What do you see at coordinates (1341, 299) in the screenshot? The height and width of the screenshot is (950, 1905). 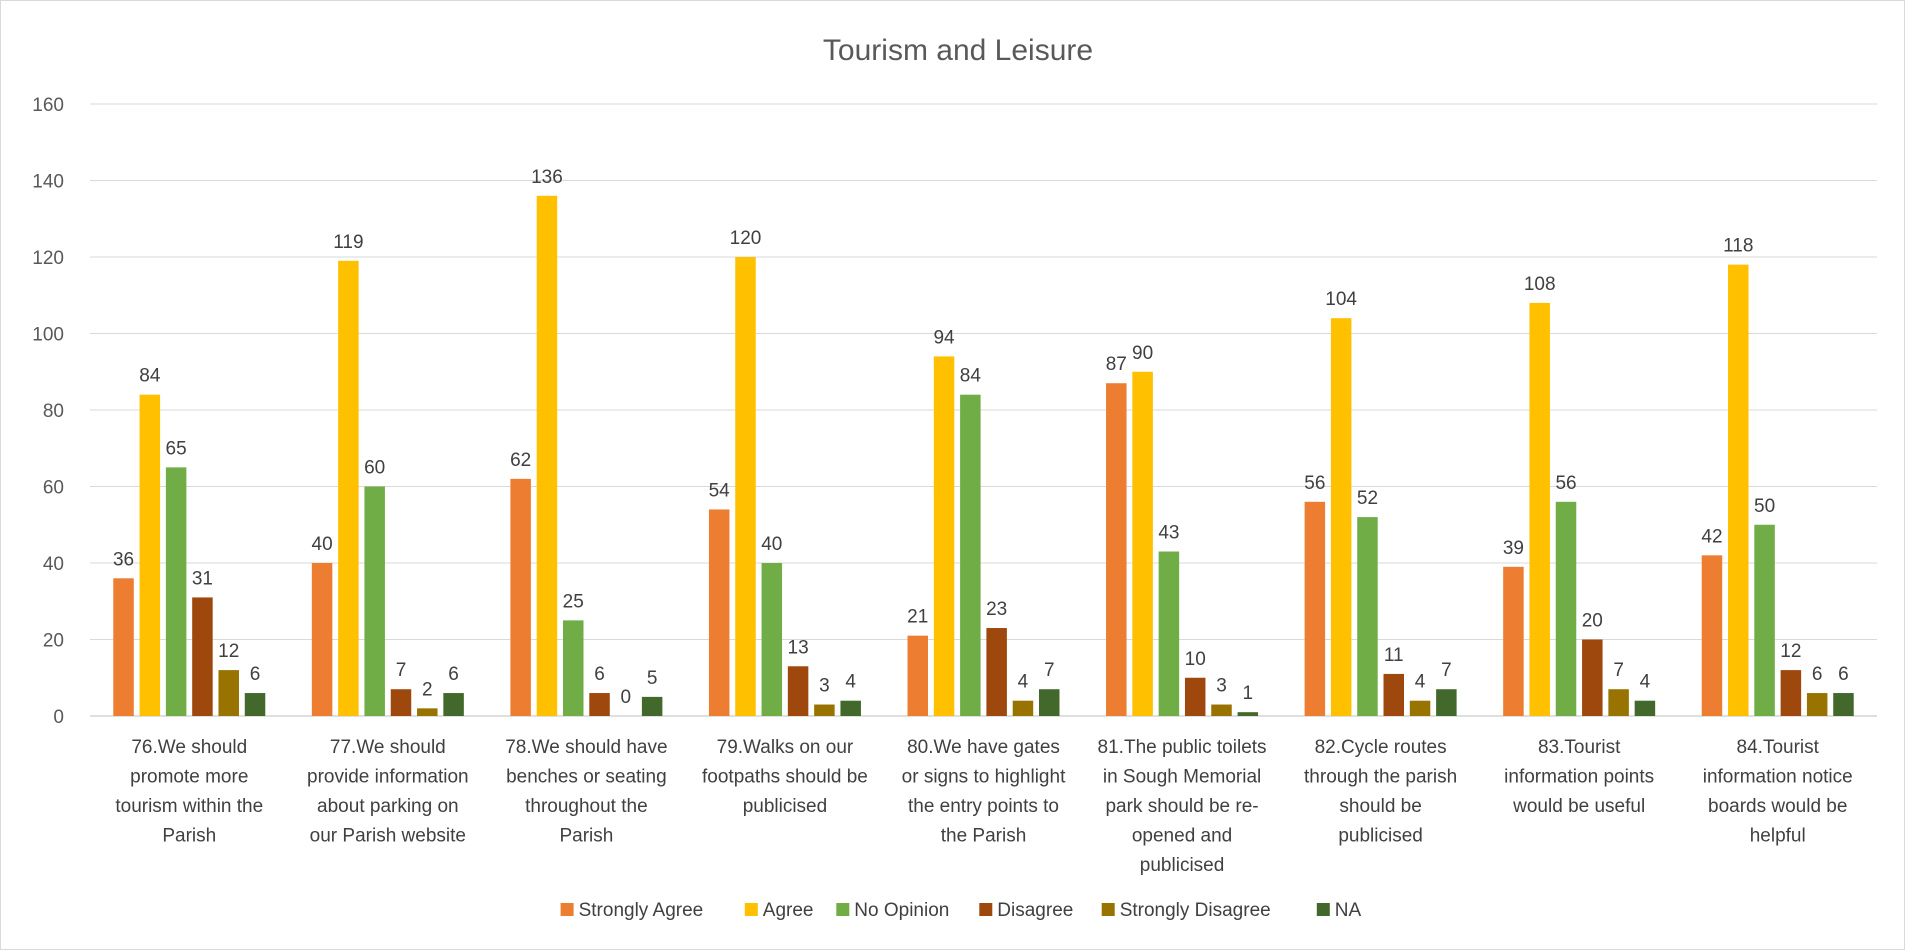 I see `data-label: 104` at bounding box center [1341, 299].